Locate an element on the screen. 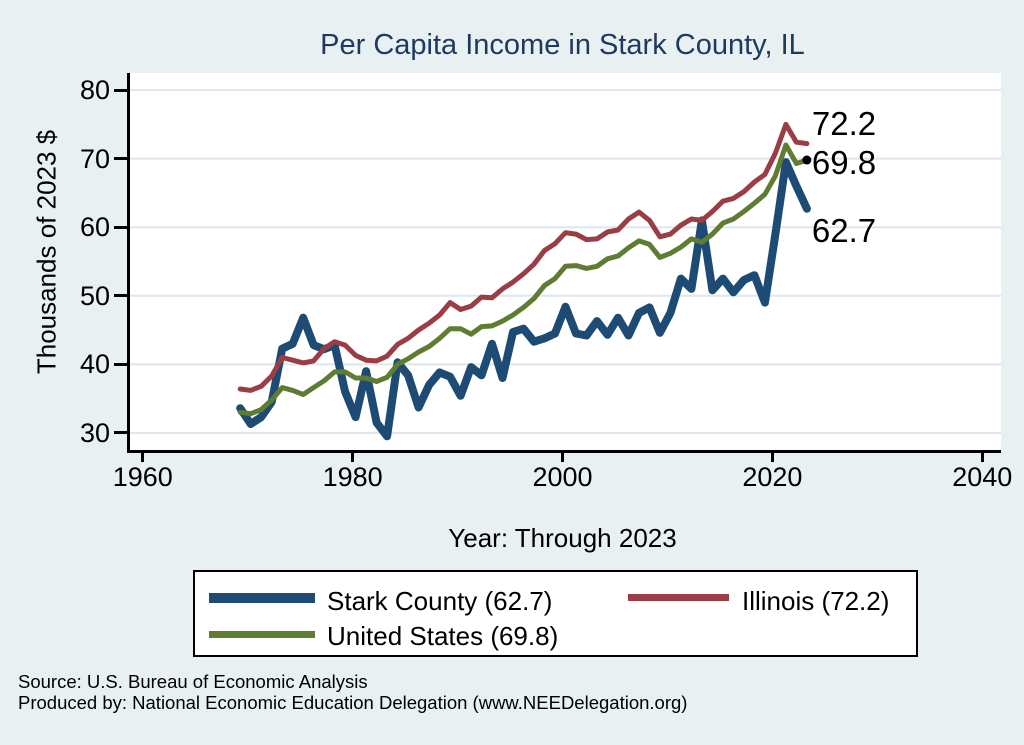 The width and height of the screenshot is (1024, 745). y-tick-label-50: 50 is located at coordinates (94, 295).